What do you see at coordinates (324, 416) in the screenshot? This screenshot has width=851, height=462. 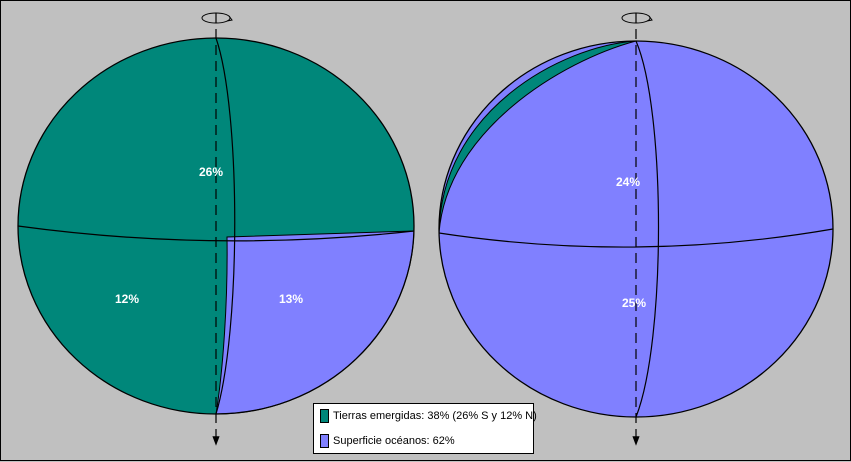 I see `legend-swatch-land` at bounding box center [324, 416].